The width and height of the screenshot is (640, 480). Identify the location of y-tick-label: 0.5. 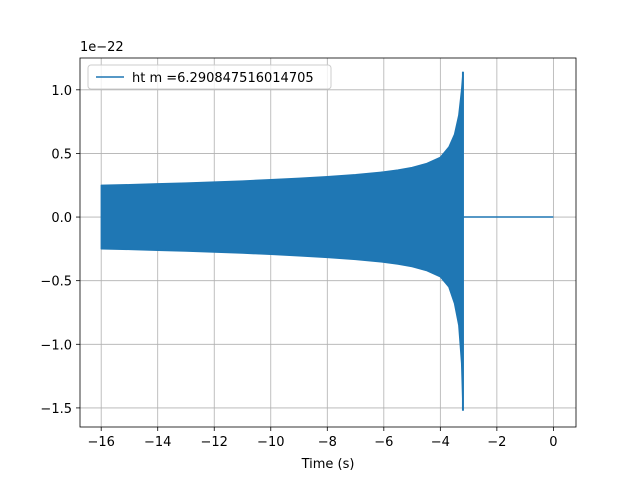
(61, 154).